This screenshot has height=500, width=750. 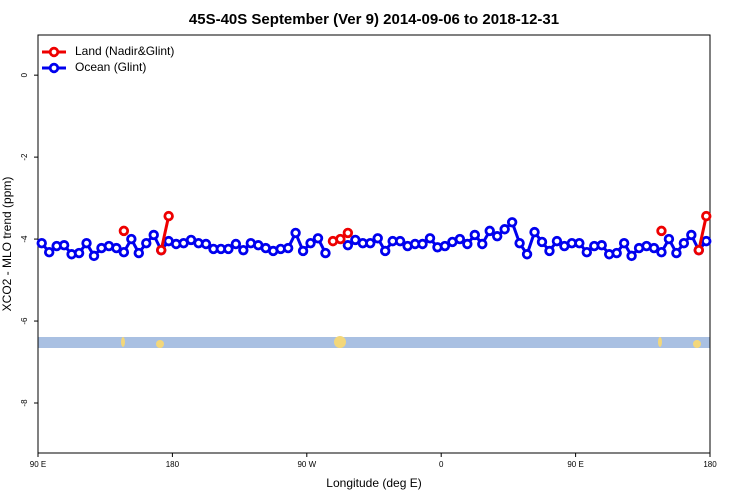 What do you see at coordinates (24, 74) in the screenshot?
I see `y-tick-label: 0` at bounding box center [24, 74].